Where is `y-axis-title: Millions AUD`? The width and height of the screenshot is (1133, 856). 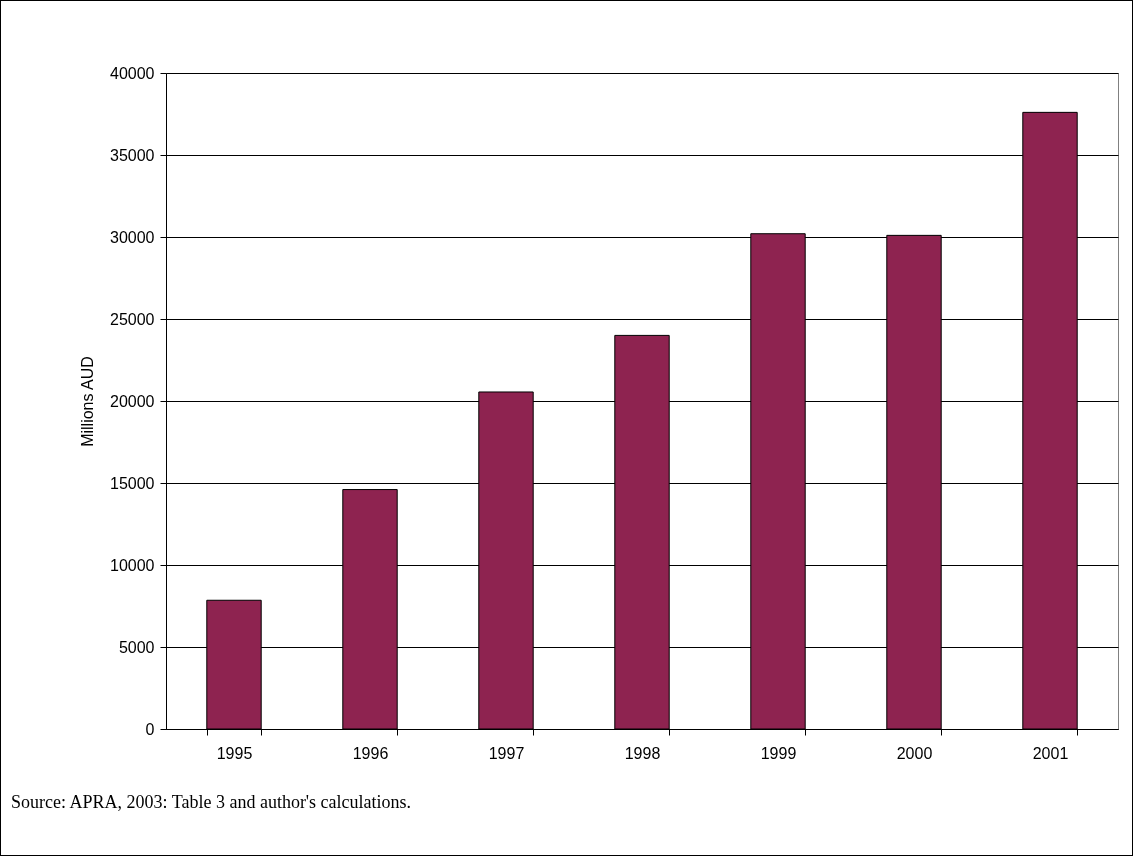 y-axis-title: Millions AUD is located at coordinates (88, 401).